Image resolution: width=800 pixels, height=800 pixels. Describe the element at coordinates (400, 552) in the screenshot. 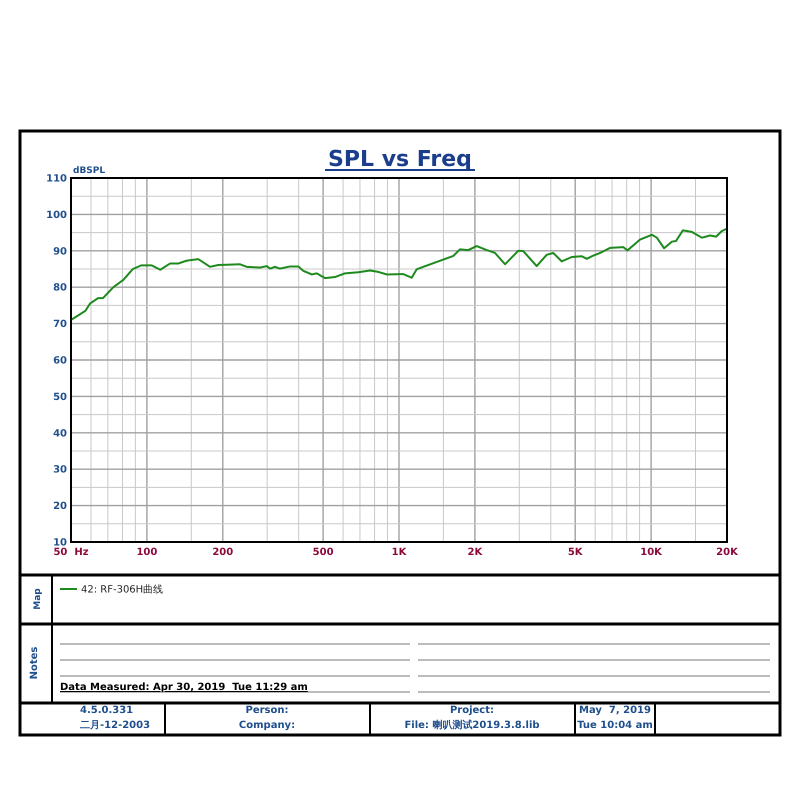

I see `x-tick-label: 1K` at that location.